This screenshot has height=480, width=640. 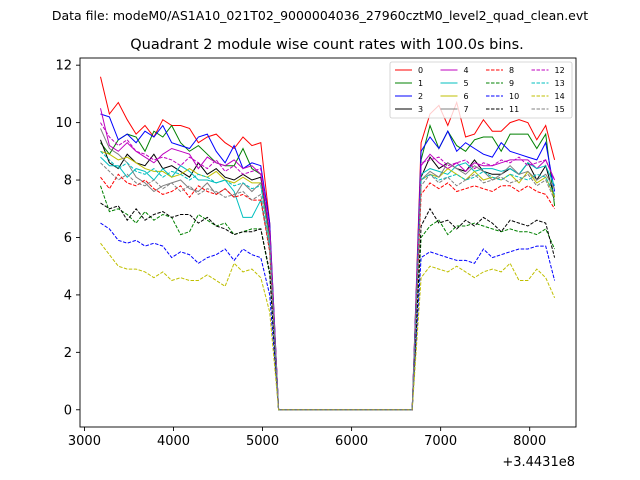 What do you see at coordinates (481, 90) in the screenshot?
I see `legend-box` at bounding box center [481, 90].